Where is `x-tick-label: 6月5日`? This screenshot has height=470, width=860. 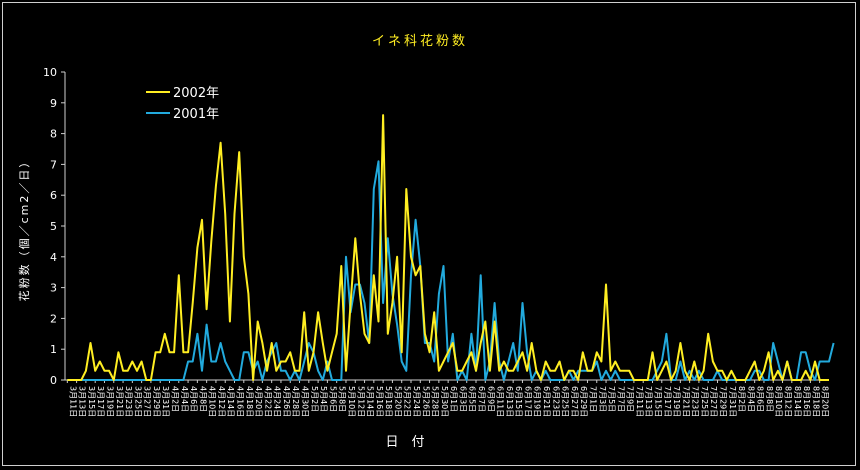 x-tick-label: 6月5日 is located at coordinates (472, 399).